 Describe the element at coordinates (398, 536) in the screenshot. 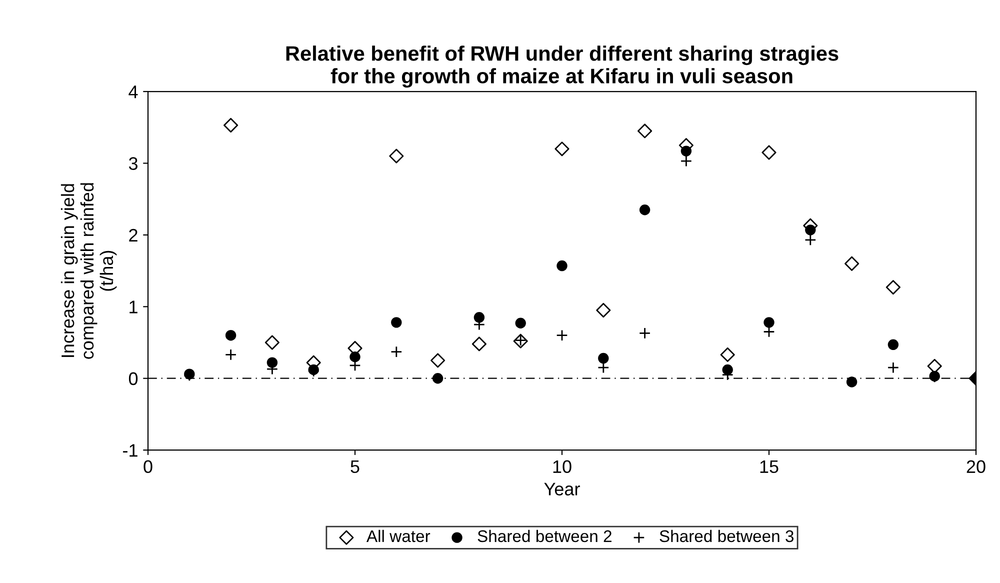

I see `legend-label: All water` at that location.